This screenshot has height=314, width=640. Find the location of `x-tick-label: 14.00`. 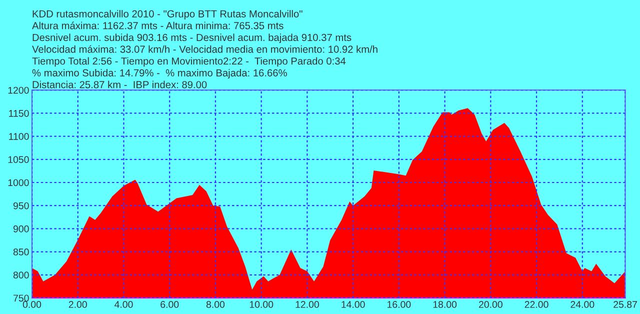

x-tick-label: 14.00 is located at coordinates (353, 304).